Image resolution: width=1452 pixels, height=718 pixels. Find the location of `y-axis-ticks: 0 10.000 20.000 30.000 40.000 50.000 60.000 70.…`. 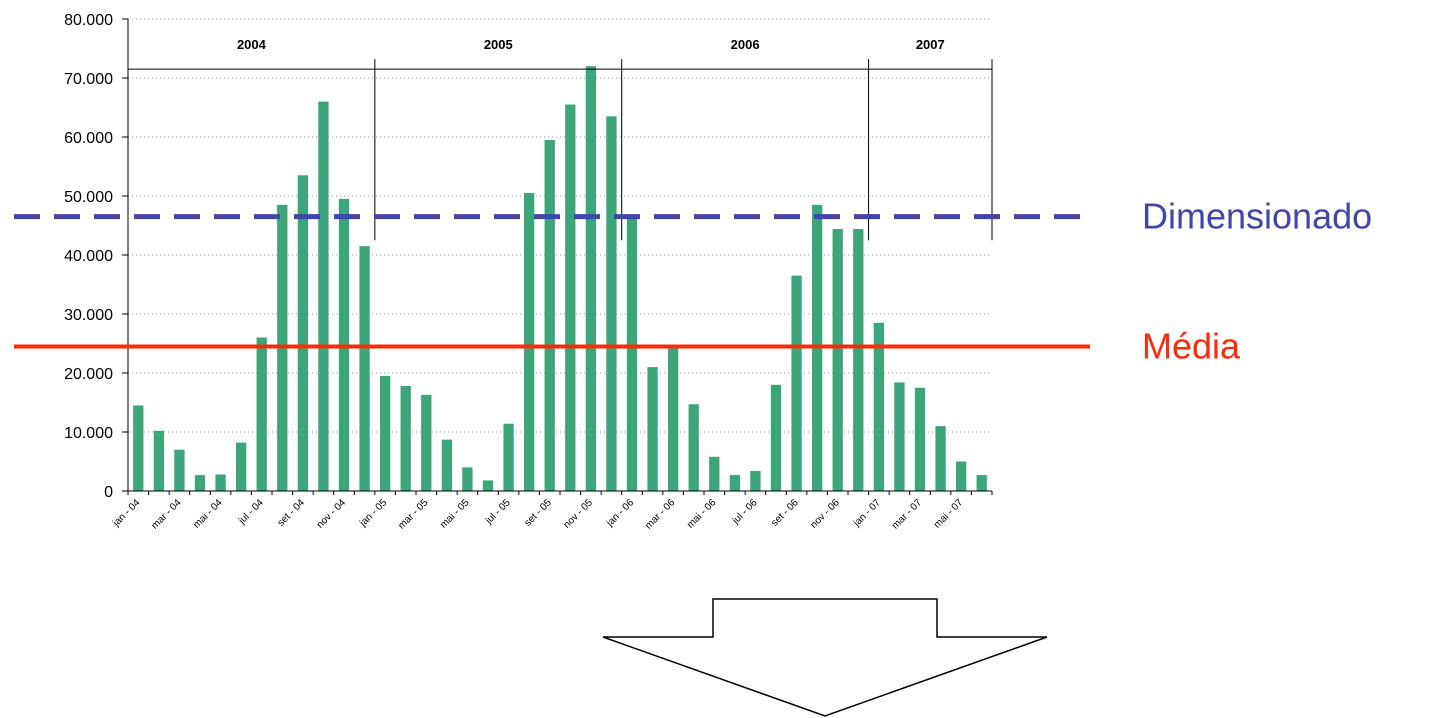

y-axis-ticks: 0 10.000 20.000 30.000 40.000 50.000 60.000 70.… is located at coordinates (96, 256).